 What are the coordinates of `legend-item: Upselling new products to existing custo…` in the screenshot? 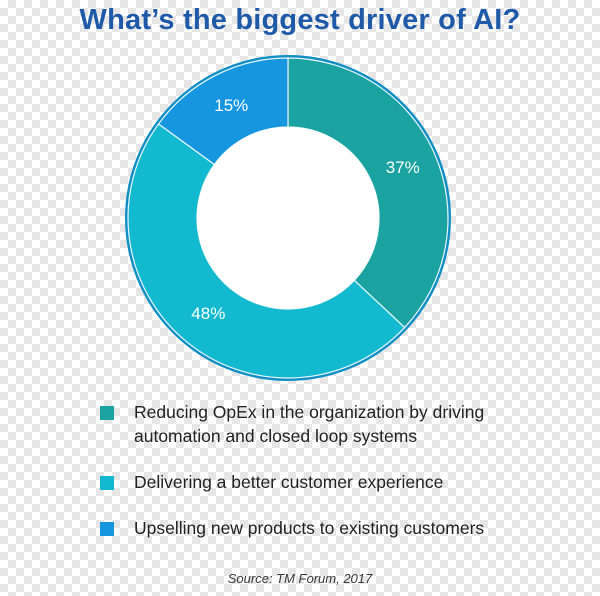 It's located at (335, 528).